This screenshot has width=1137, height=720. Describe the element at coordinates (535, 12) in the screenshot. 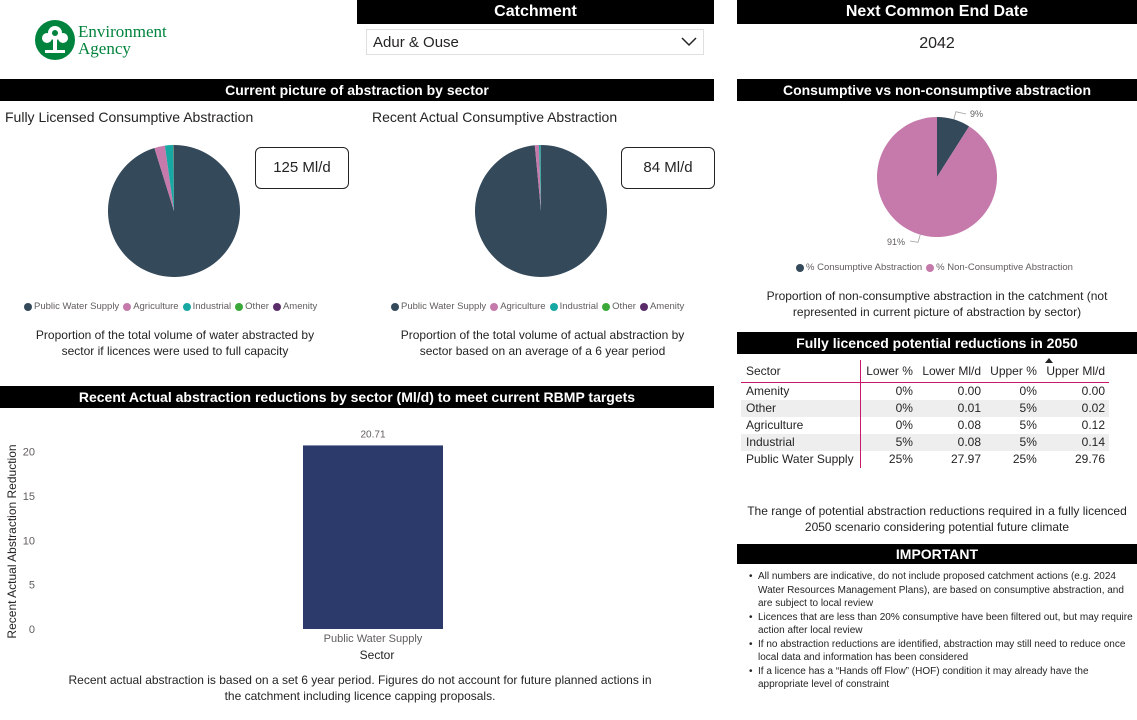

I see `catchment-header: Catchment` at that location.